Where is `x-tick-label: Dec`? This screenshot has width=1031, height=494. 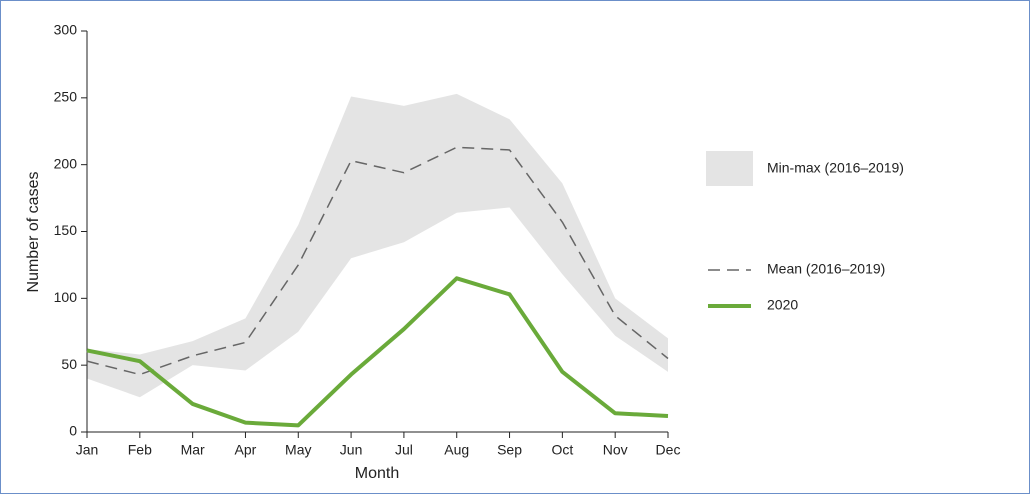 x-tick-label: Dec is located at coordinates (668, 450).